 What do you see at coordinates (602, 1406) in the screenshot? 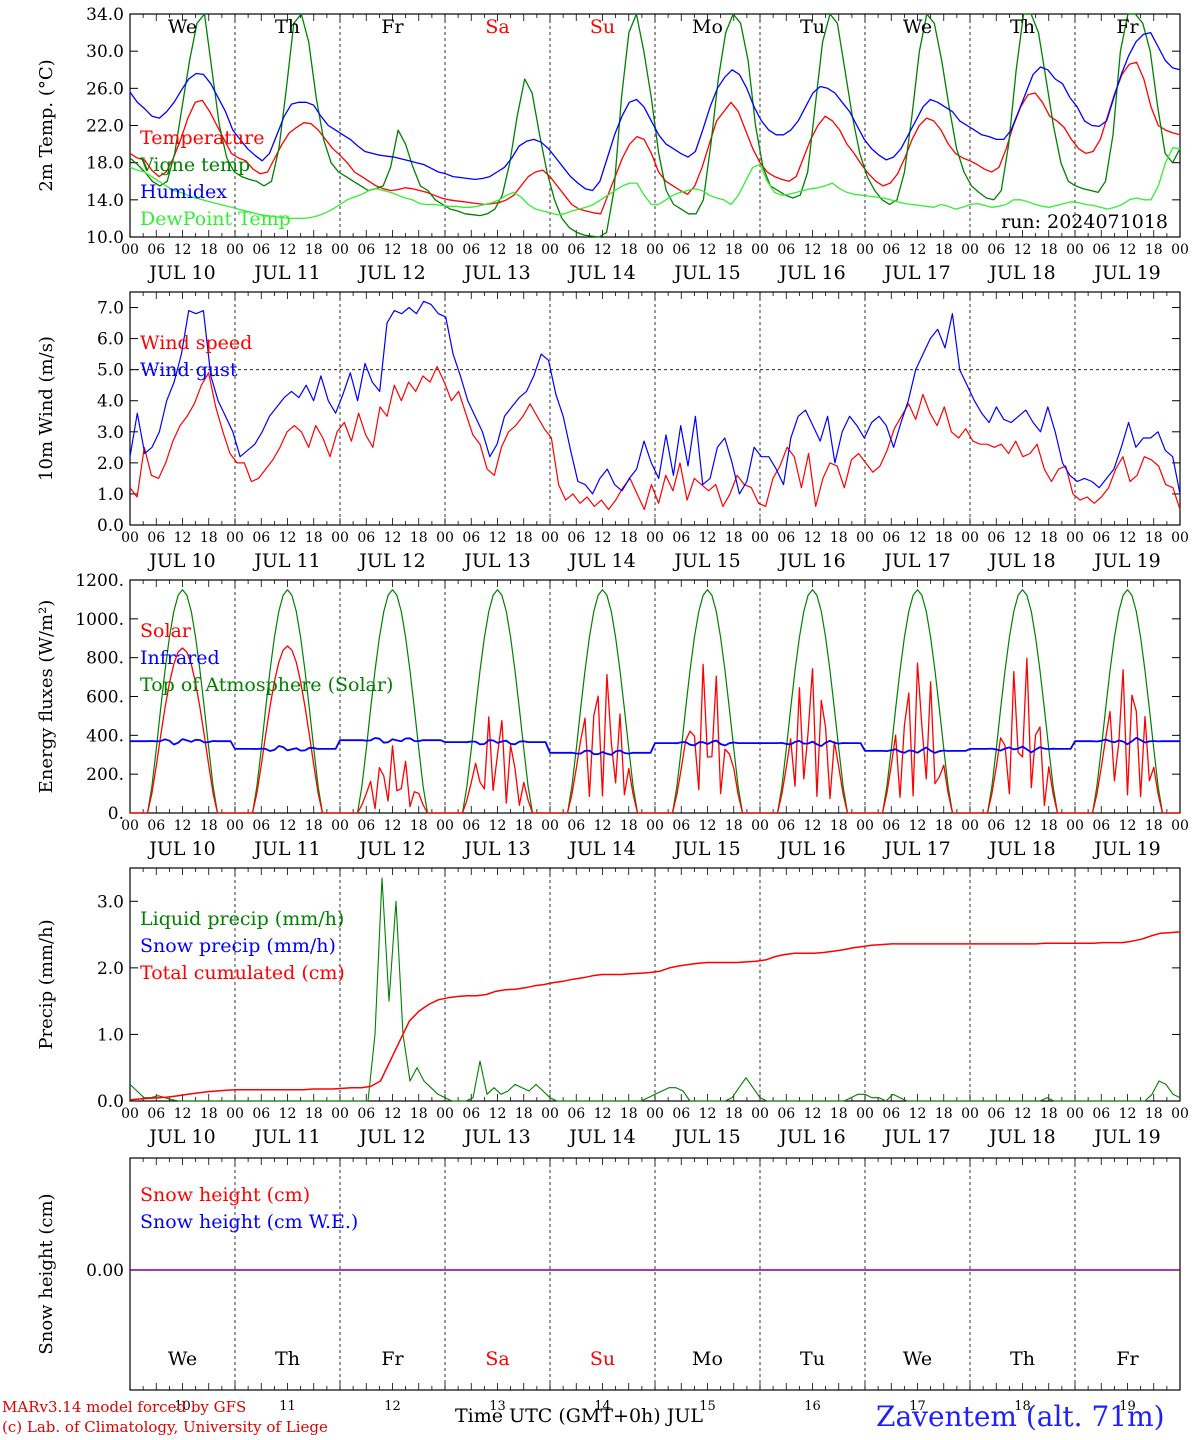
I see `snow-day-number: 14` at bounding box center [602, 1406].